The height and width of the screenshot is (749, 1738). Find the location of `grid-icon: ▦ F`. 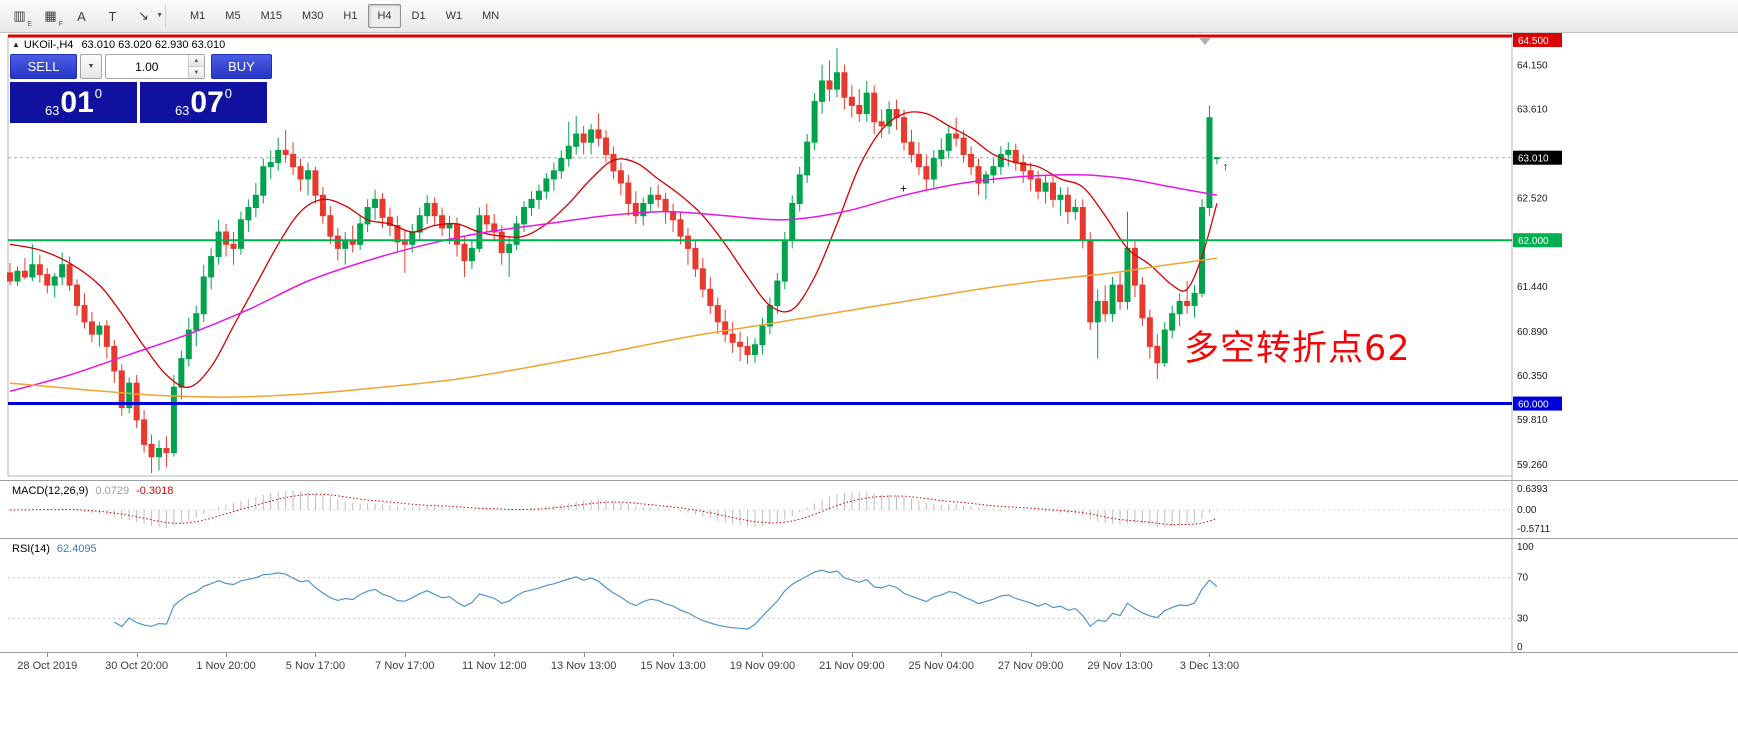

grid-icon: ▦ F is located at coordinates (50, 16).